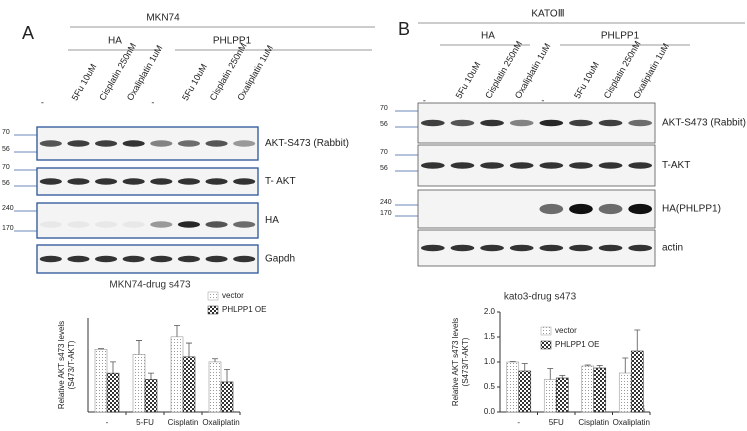 The width and height of the screenshot is (747, 431). Describe the element at coordinates (620, 36) in the screenshot. I see `group-label: PHLPP1` at that location.